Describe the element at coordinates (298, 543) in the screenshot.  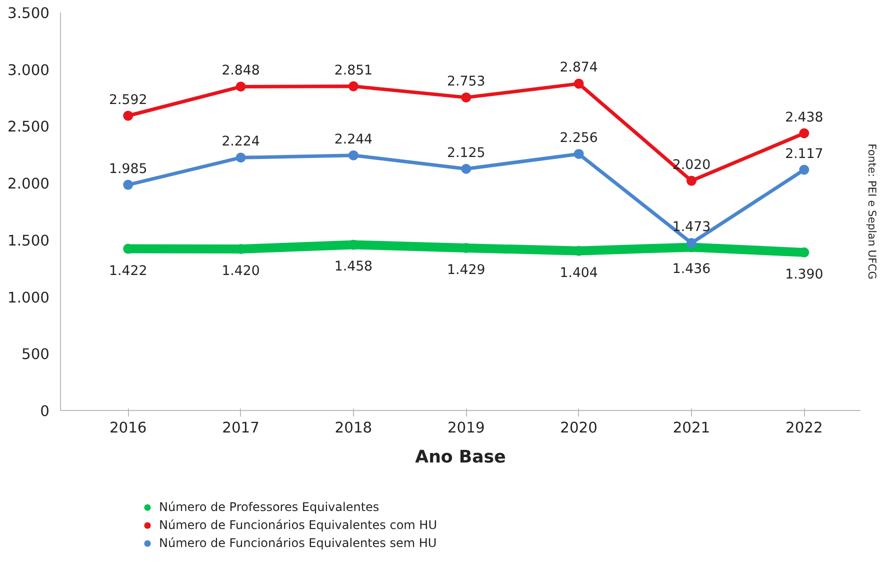
I see `legend-label: Número de Funcionários Equivalentes sem HU` at that location.